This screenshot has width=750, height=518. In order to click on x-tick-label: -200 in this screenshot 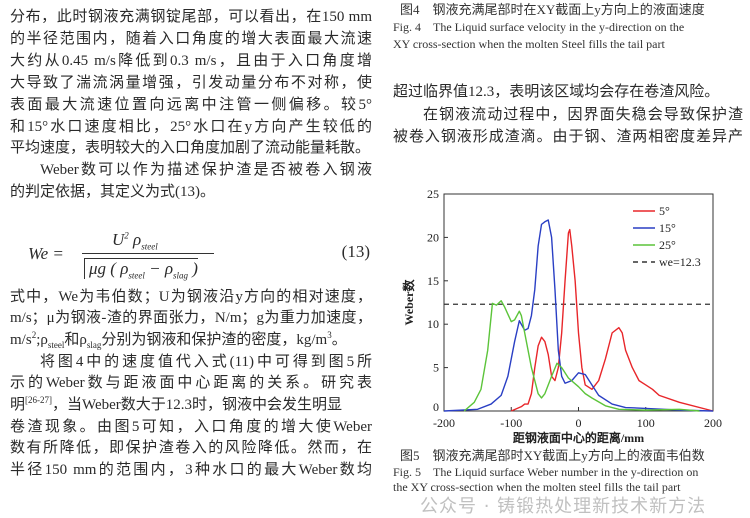, I will do `click(444, 423)`.